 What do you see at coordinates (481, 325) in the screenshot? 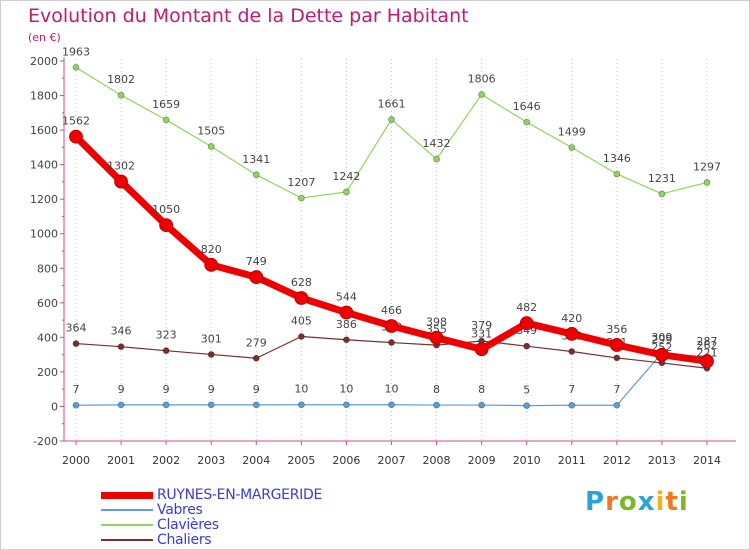
I see `data-label: 379` at bounding box center [481, 325].